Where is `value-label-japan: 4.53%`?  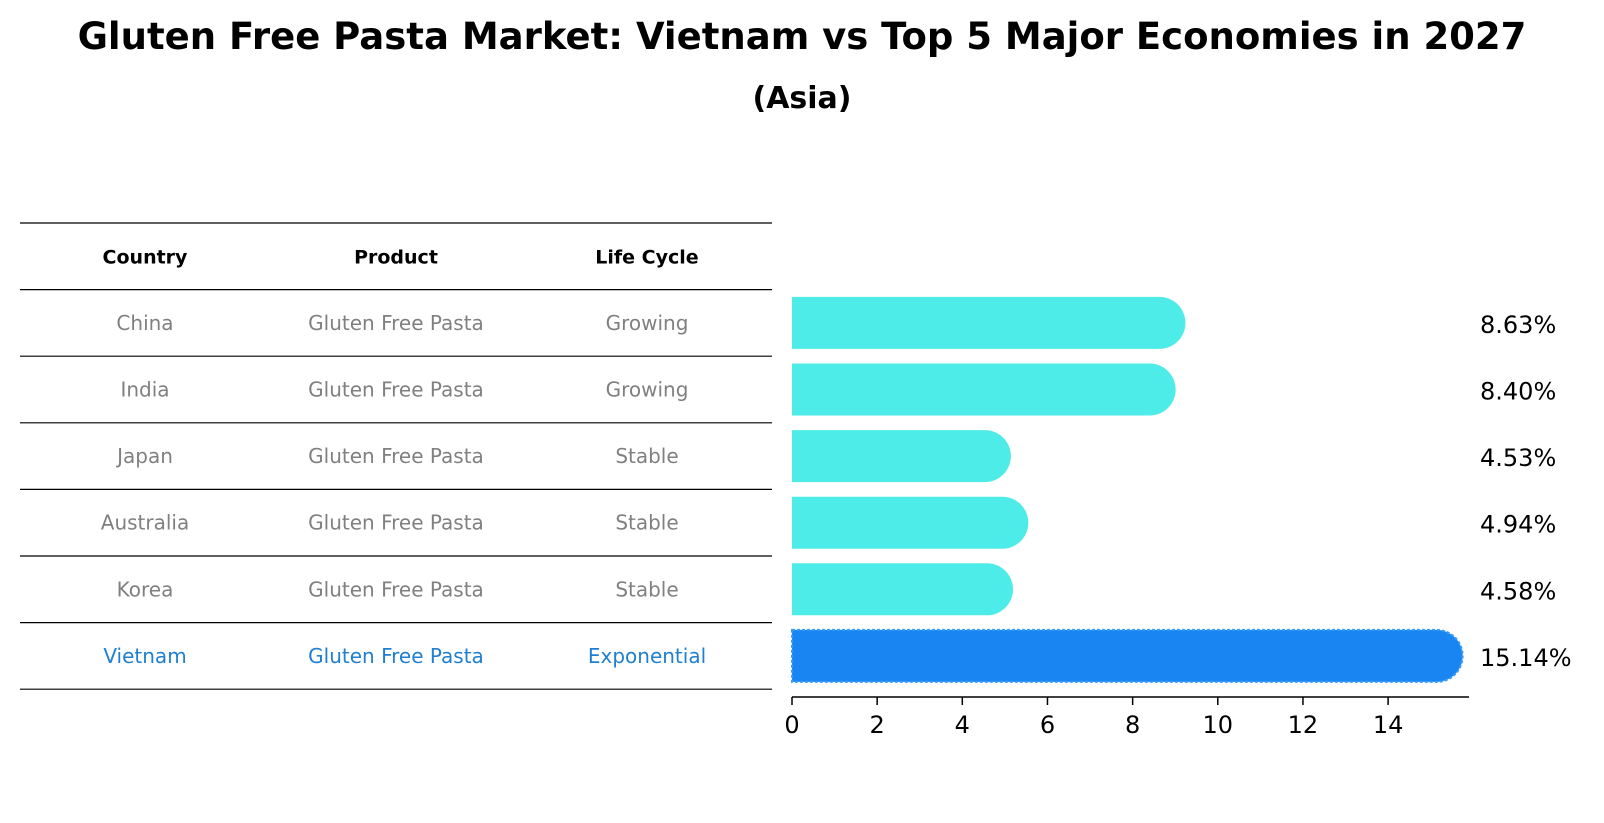
value-label-japan: 4.53% is located at coordinates (1518, 458).